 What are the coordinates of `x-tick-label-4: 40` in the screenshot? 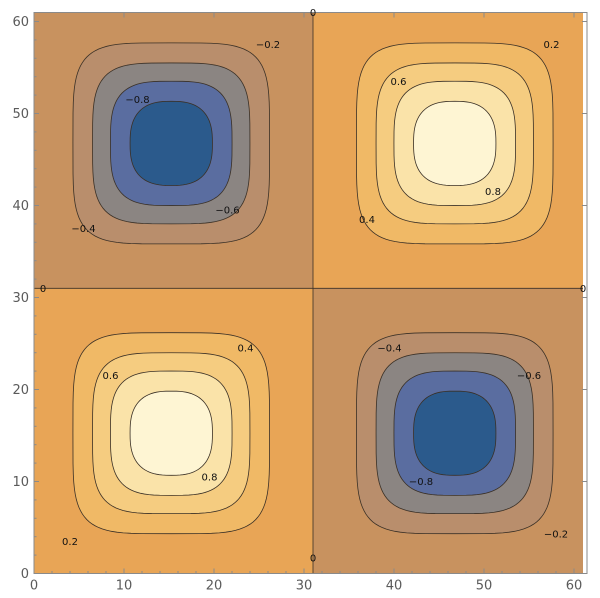 It's located at (394, 586).